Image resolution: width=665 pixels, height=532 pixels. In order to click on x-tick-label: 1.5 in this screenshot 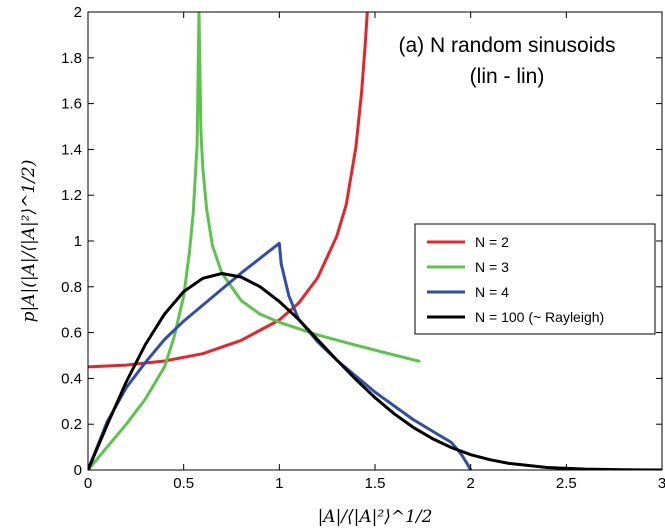, I will do `click(375, 483)`.